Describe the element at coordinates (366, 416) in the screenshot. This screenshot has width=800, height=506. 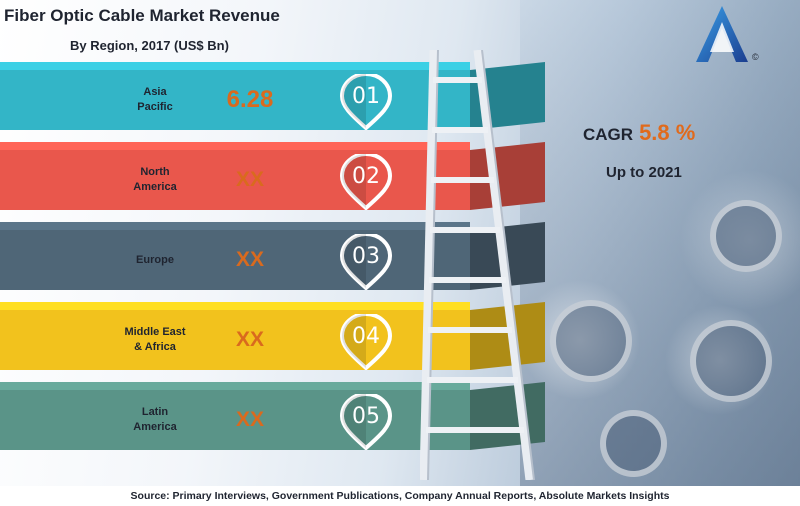
I see `rank-number: 05` at that location.